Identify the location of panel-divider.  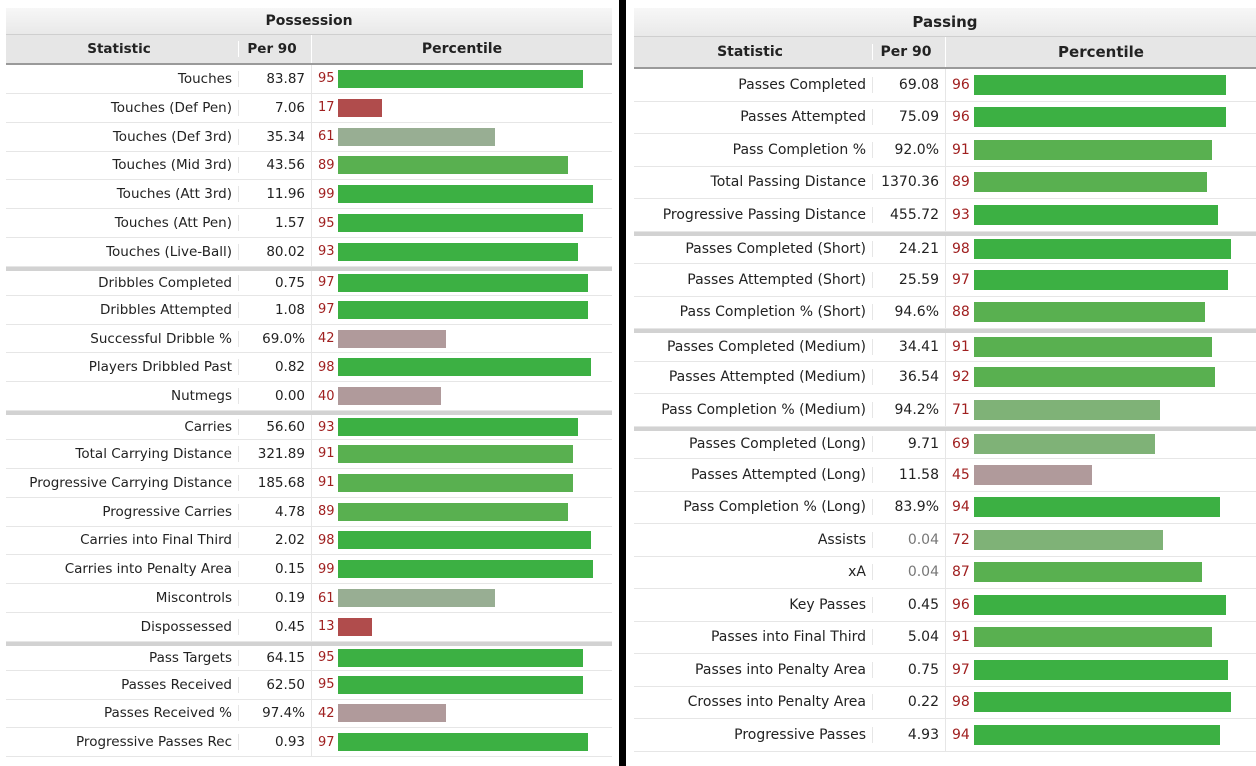
(622, 383).